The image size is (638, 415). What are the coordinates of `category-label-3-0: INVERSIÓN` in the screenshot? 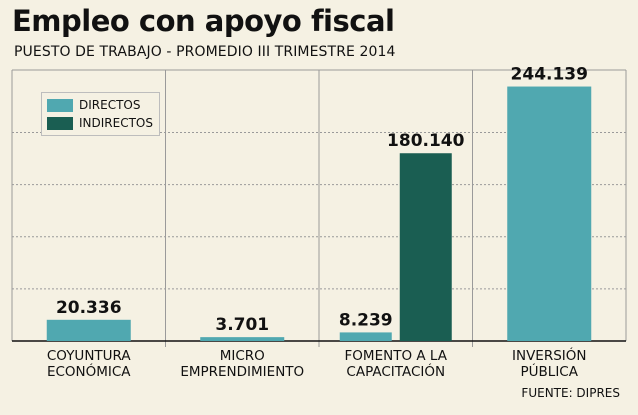 It's located at (549, 355).